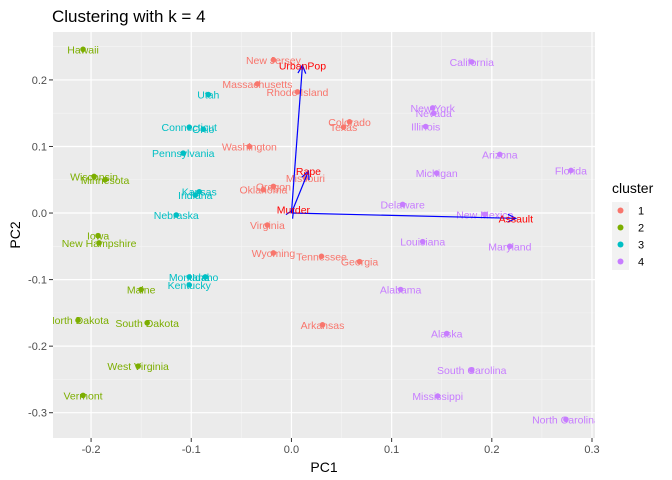 The image size is (672, 480). I want to click on point-label-vermont: Vermont, so click(83, 396).